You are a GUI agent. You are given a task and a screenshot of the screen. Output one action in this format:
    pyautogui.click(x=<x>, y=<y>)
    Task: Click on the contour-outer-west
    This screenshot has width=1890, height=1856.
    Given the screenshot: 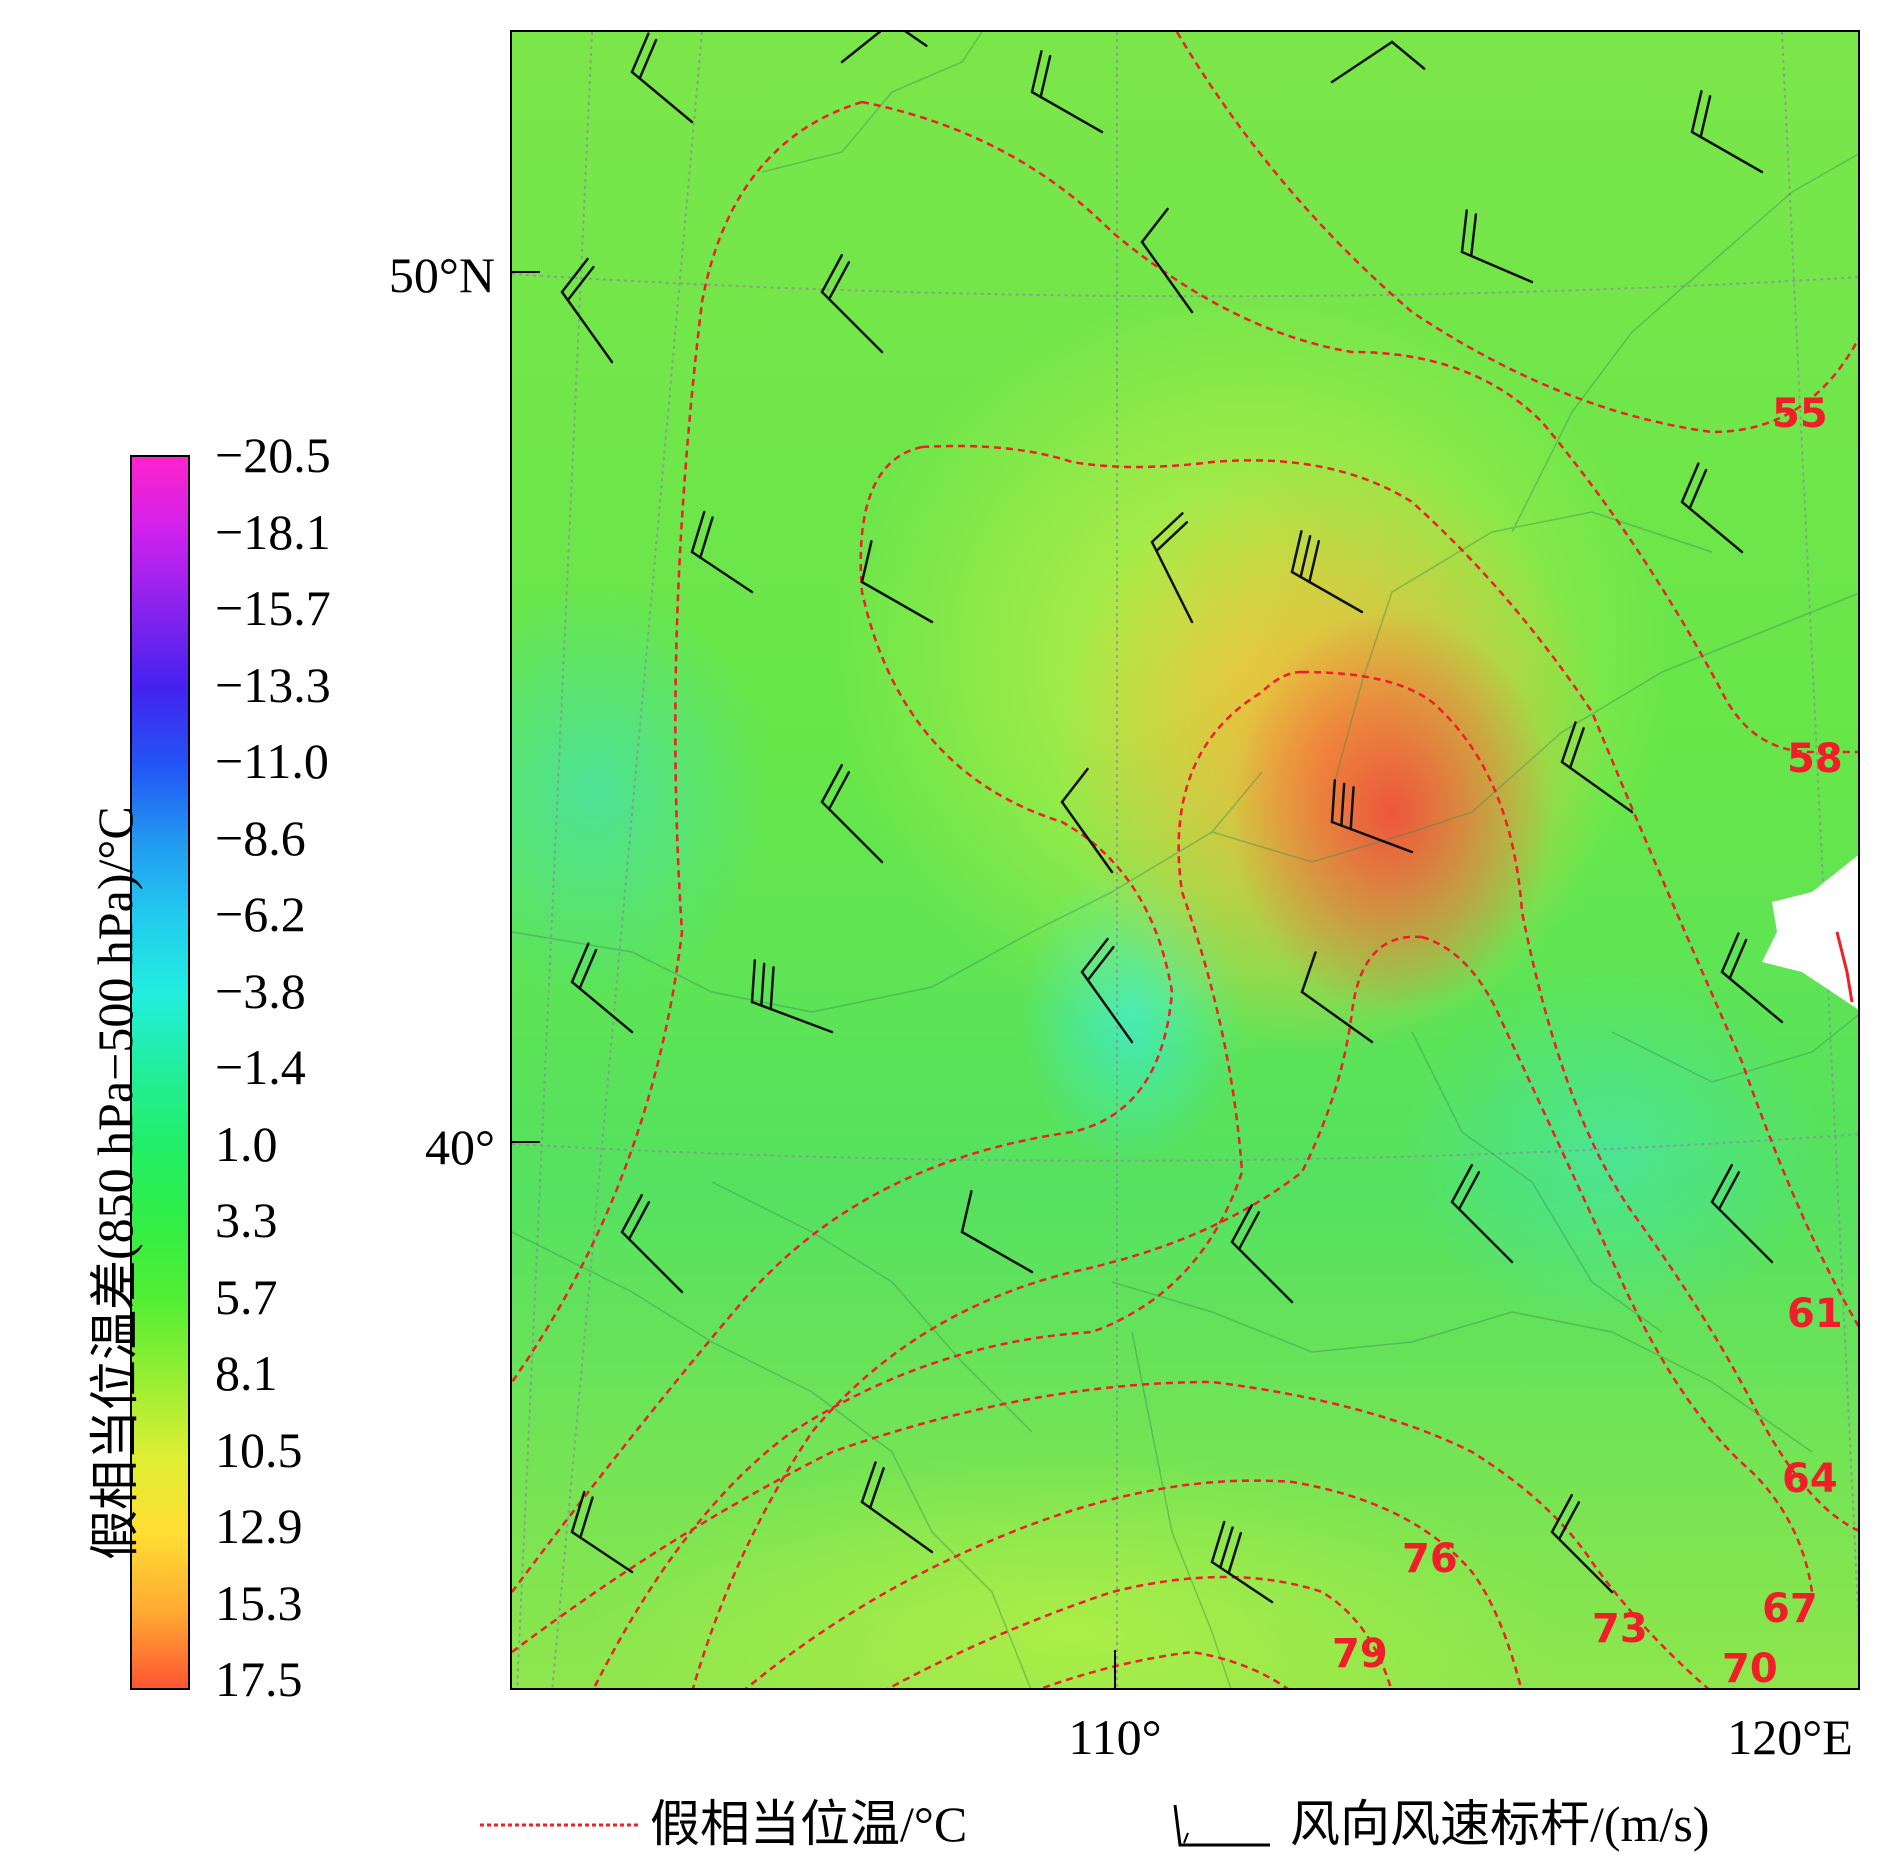 What is the action you would take?
    pyautogui.click(x=687, y=741)
    